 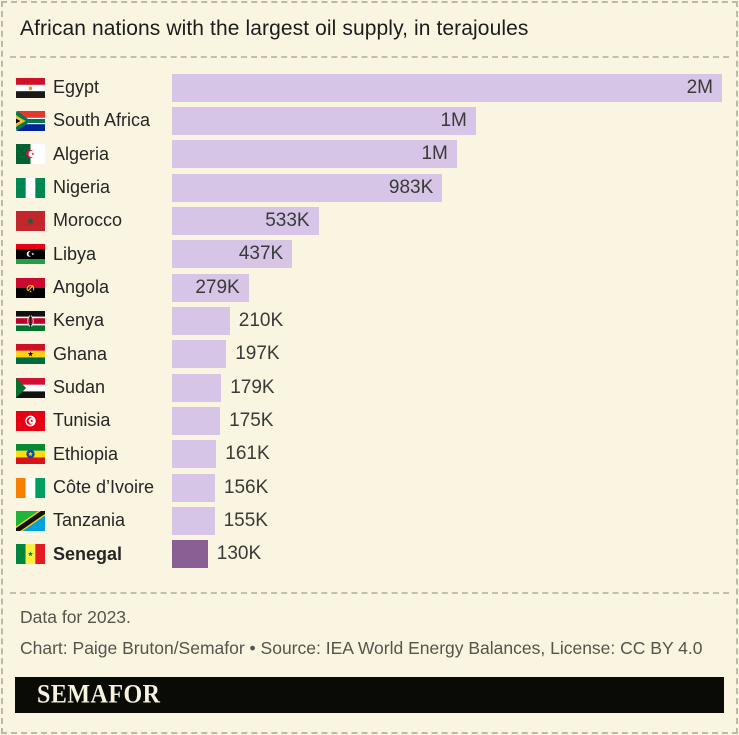 I want to click on bar-angola: 279K, so click(x=210, y=287).